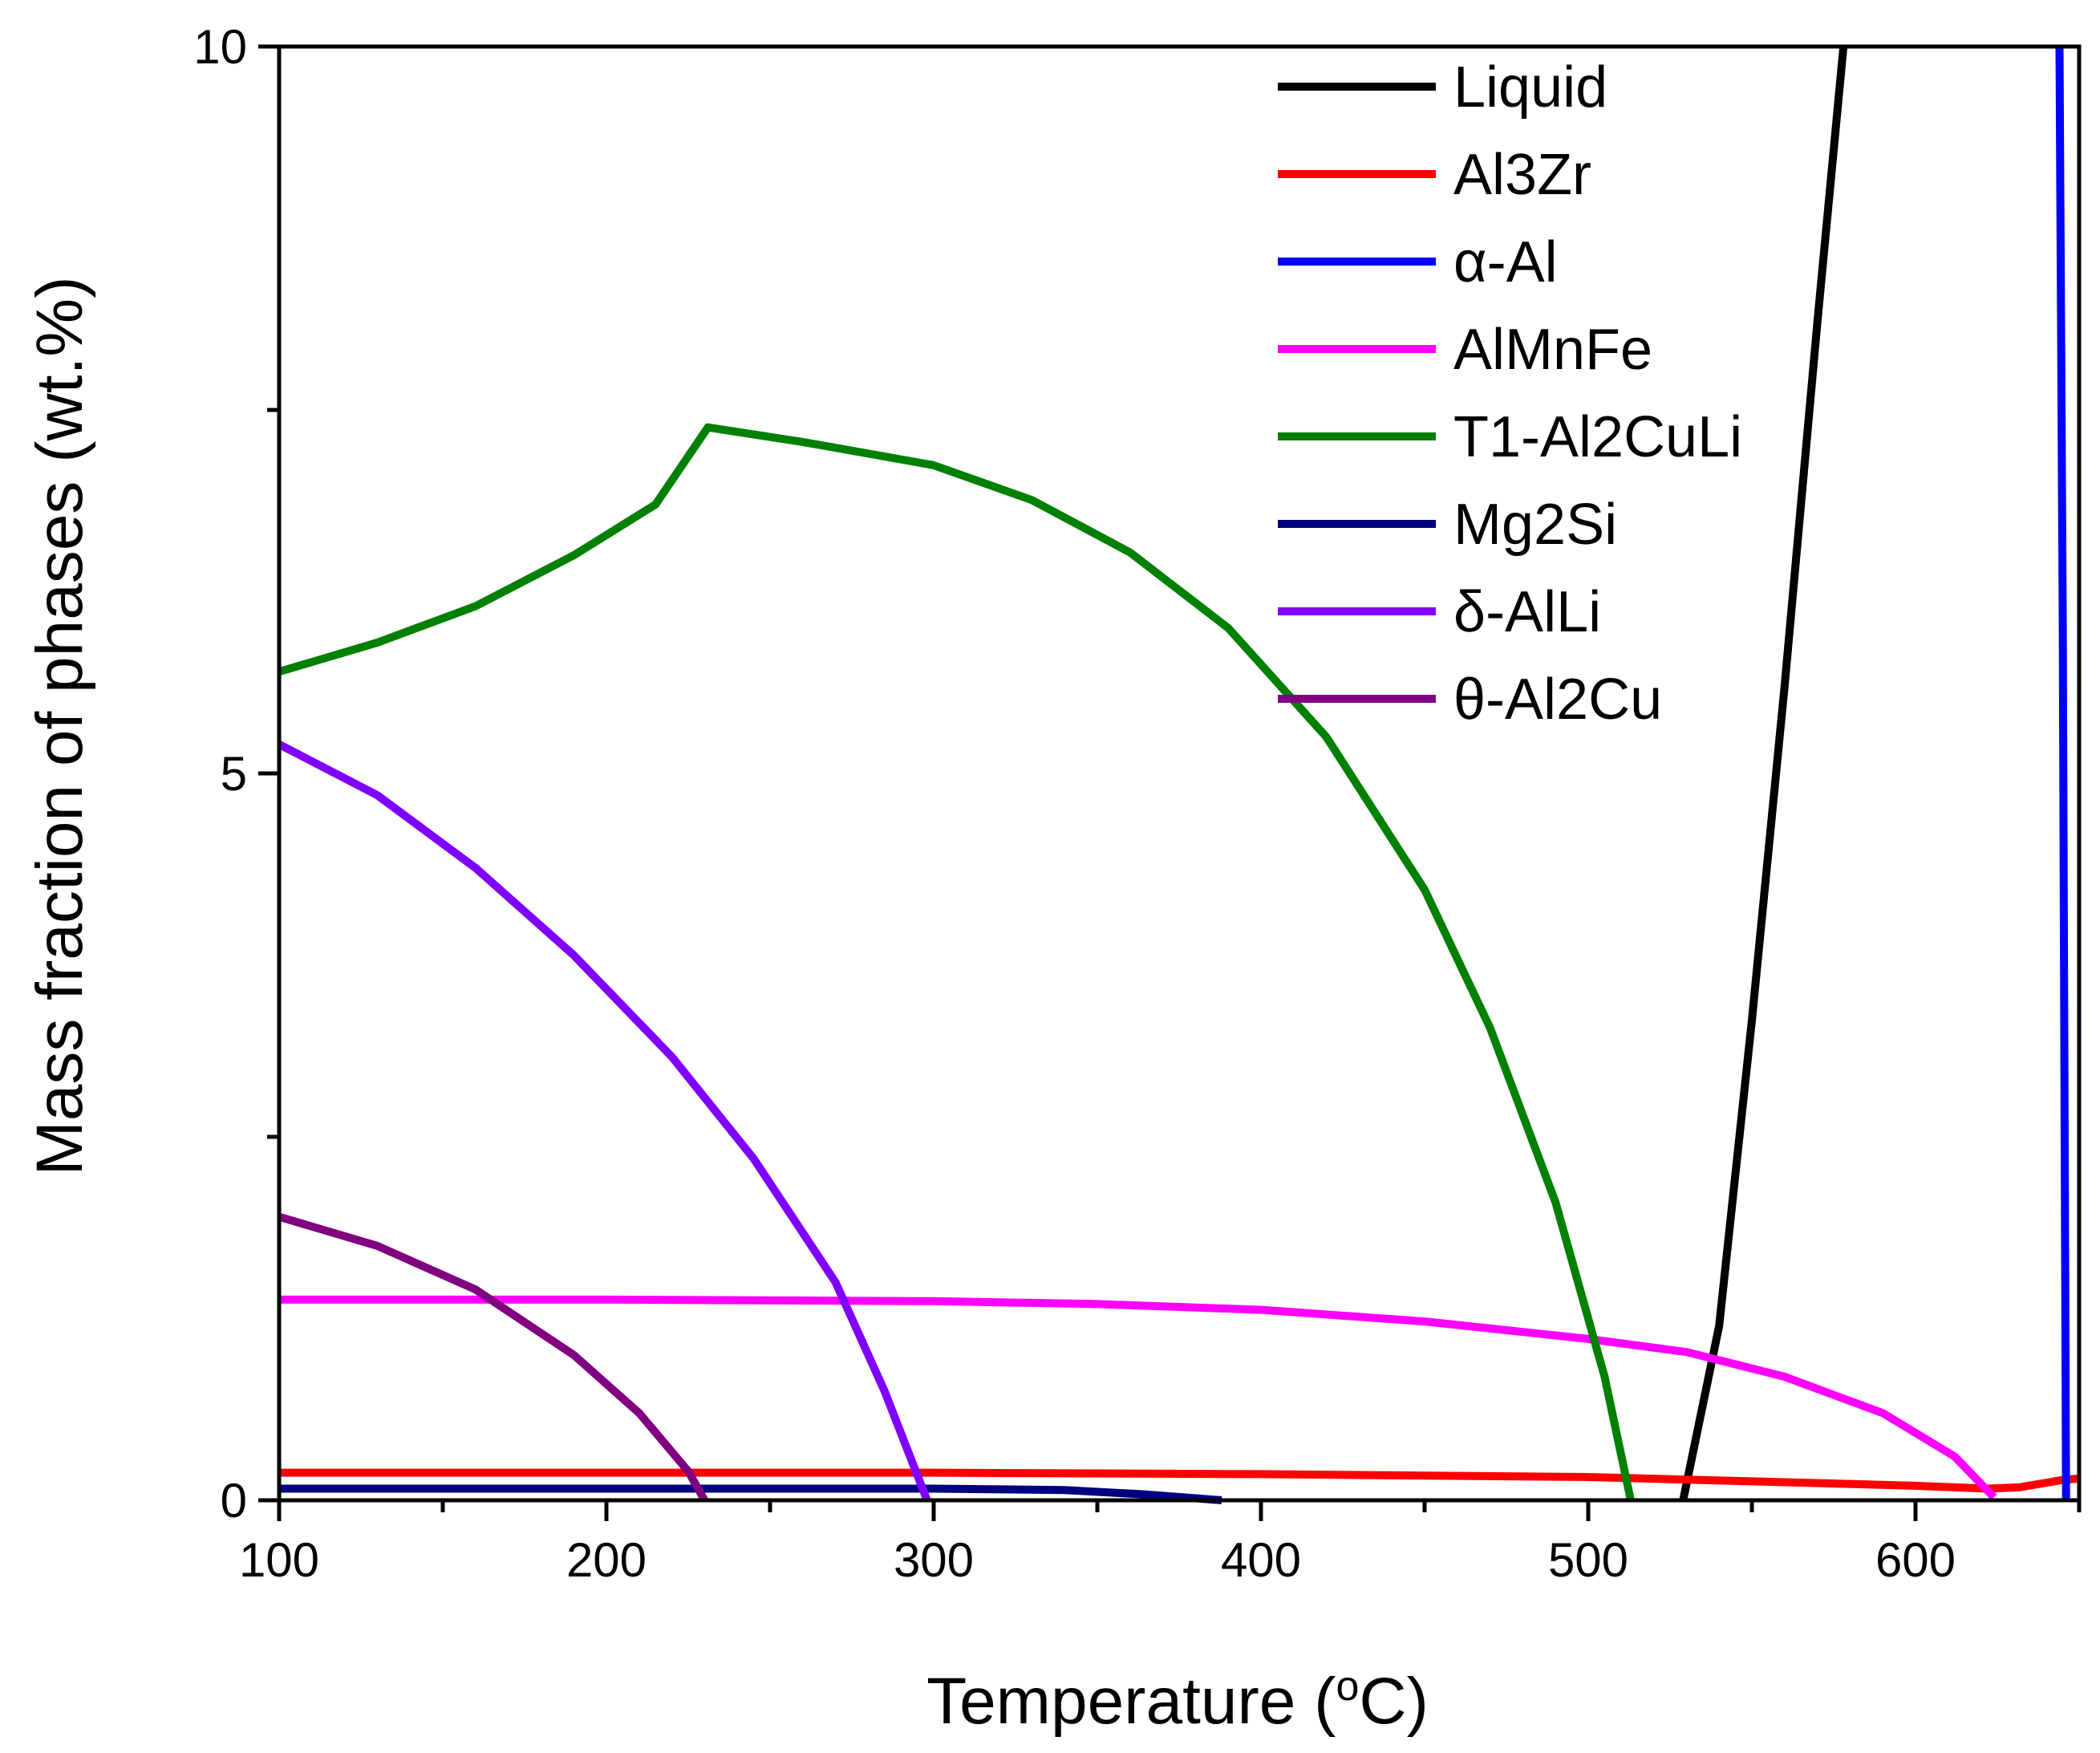  What do you see at coordinates (1138, 1397) in the screenshot?
I see `series-line-almnfe` at bounding box center [1138, 1397].